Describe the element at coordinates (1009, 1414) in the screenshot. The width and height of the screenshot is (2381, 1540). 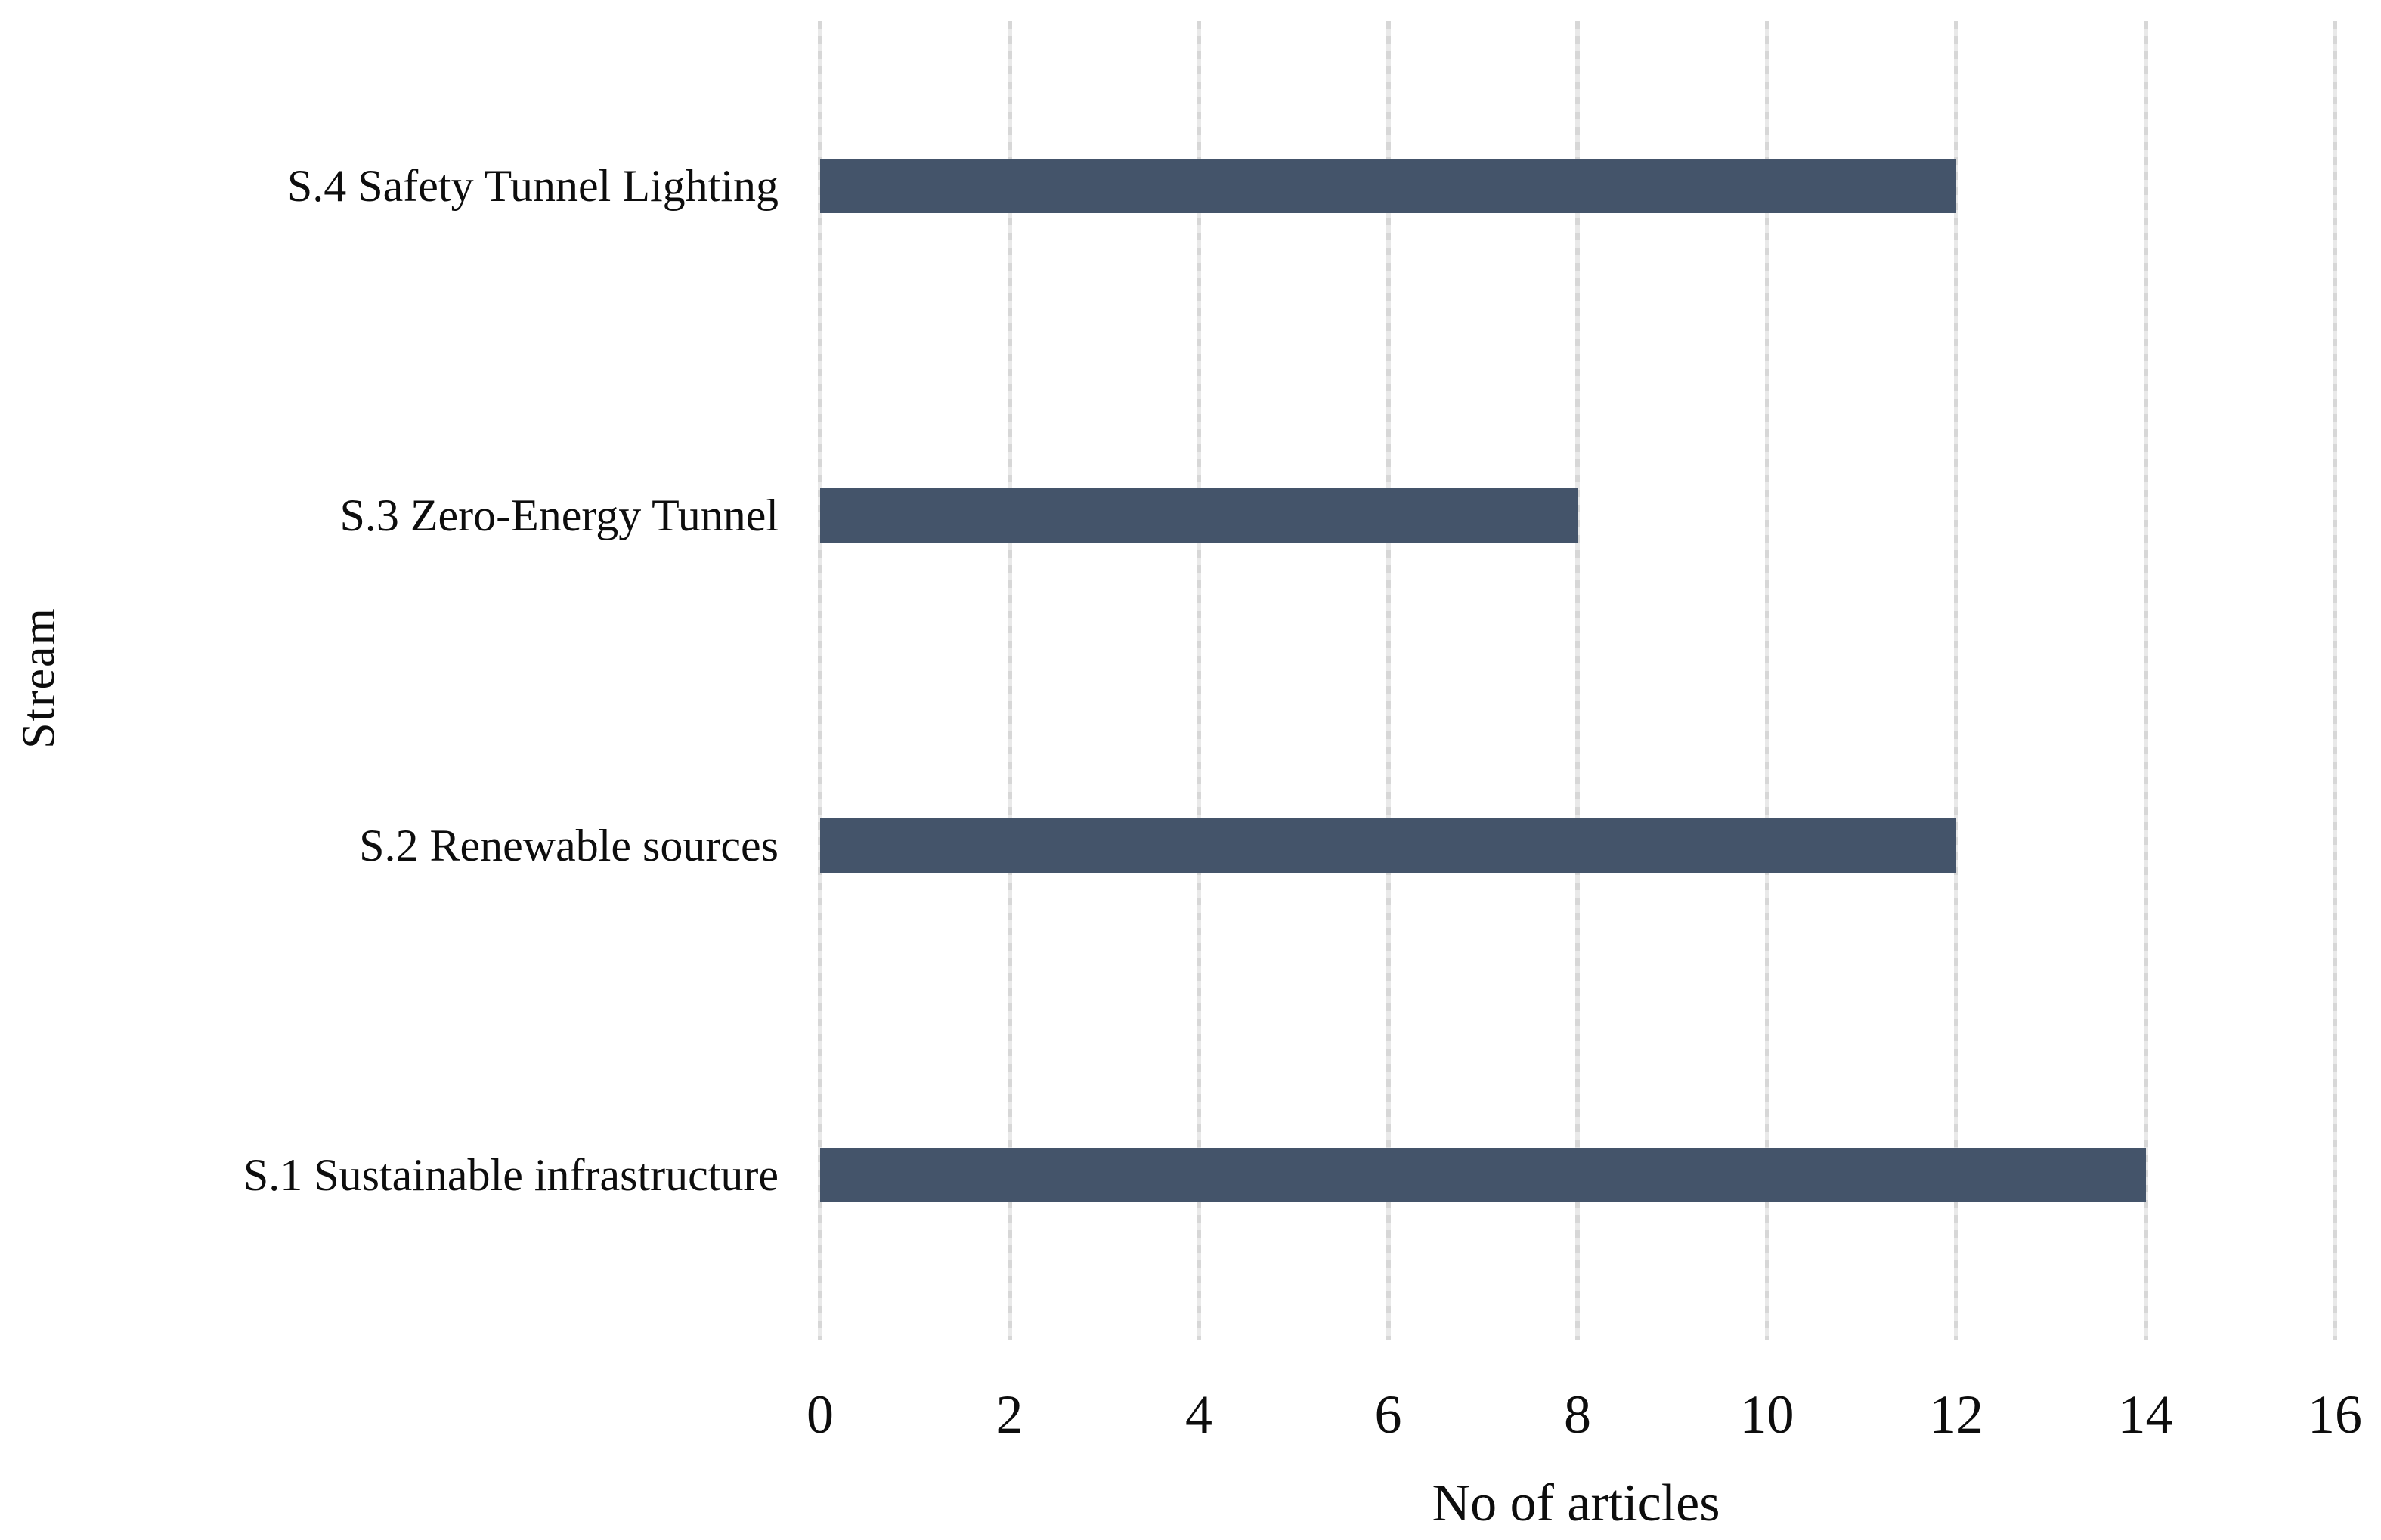
I see `x-tick-label: 2` at that location.